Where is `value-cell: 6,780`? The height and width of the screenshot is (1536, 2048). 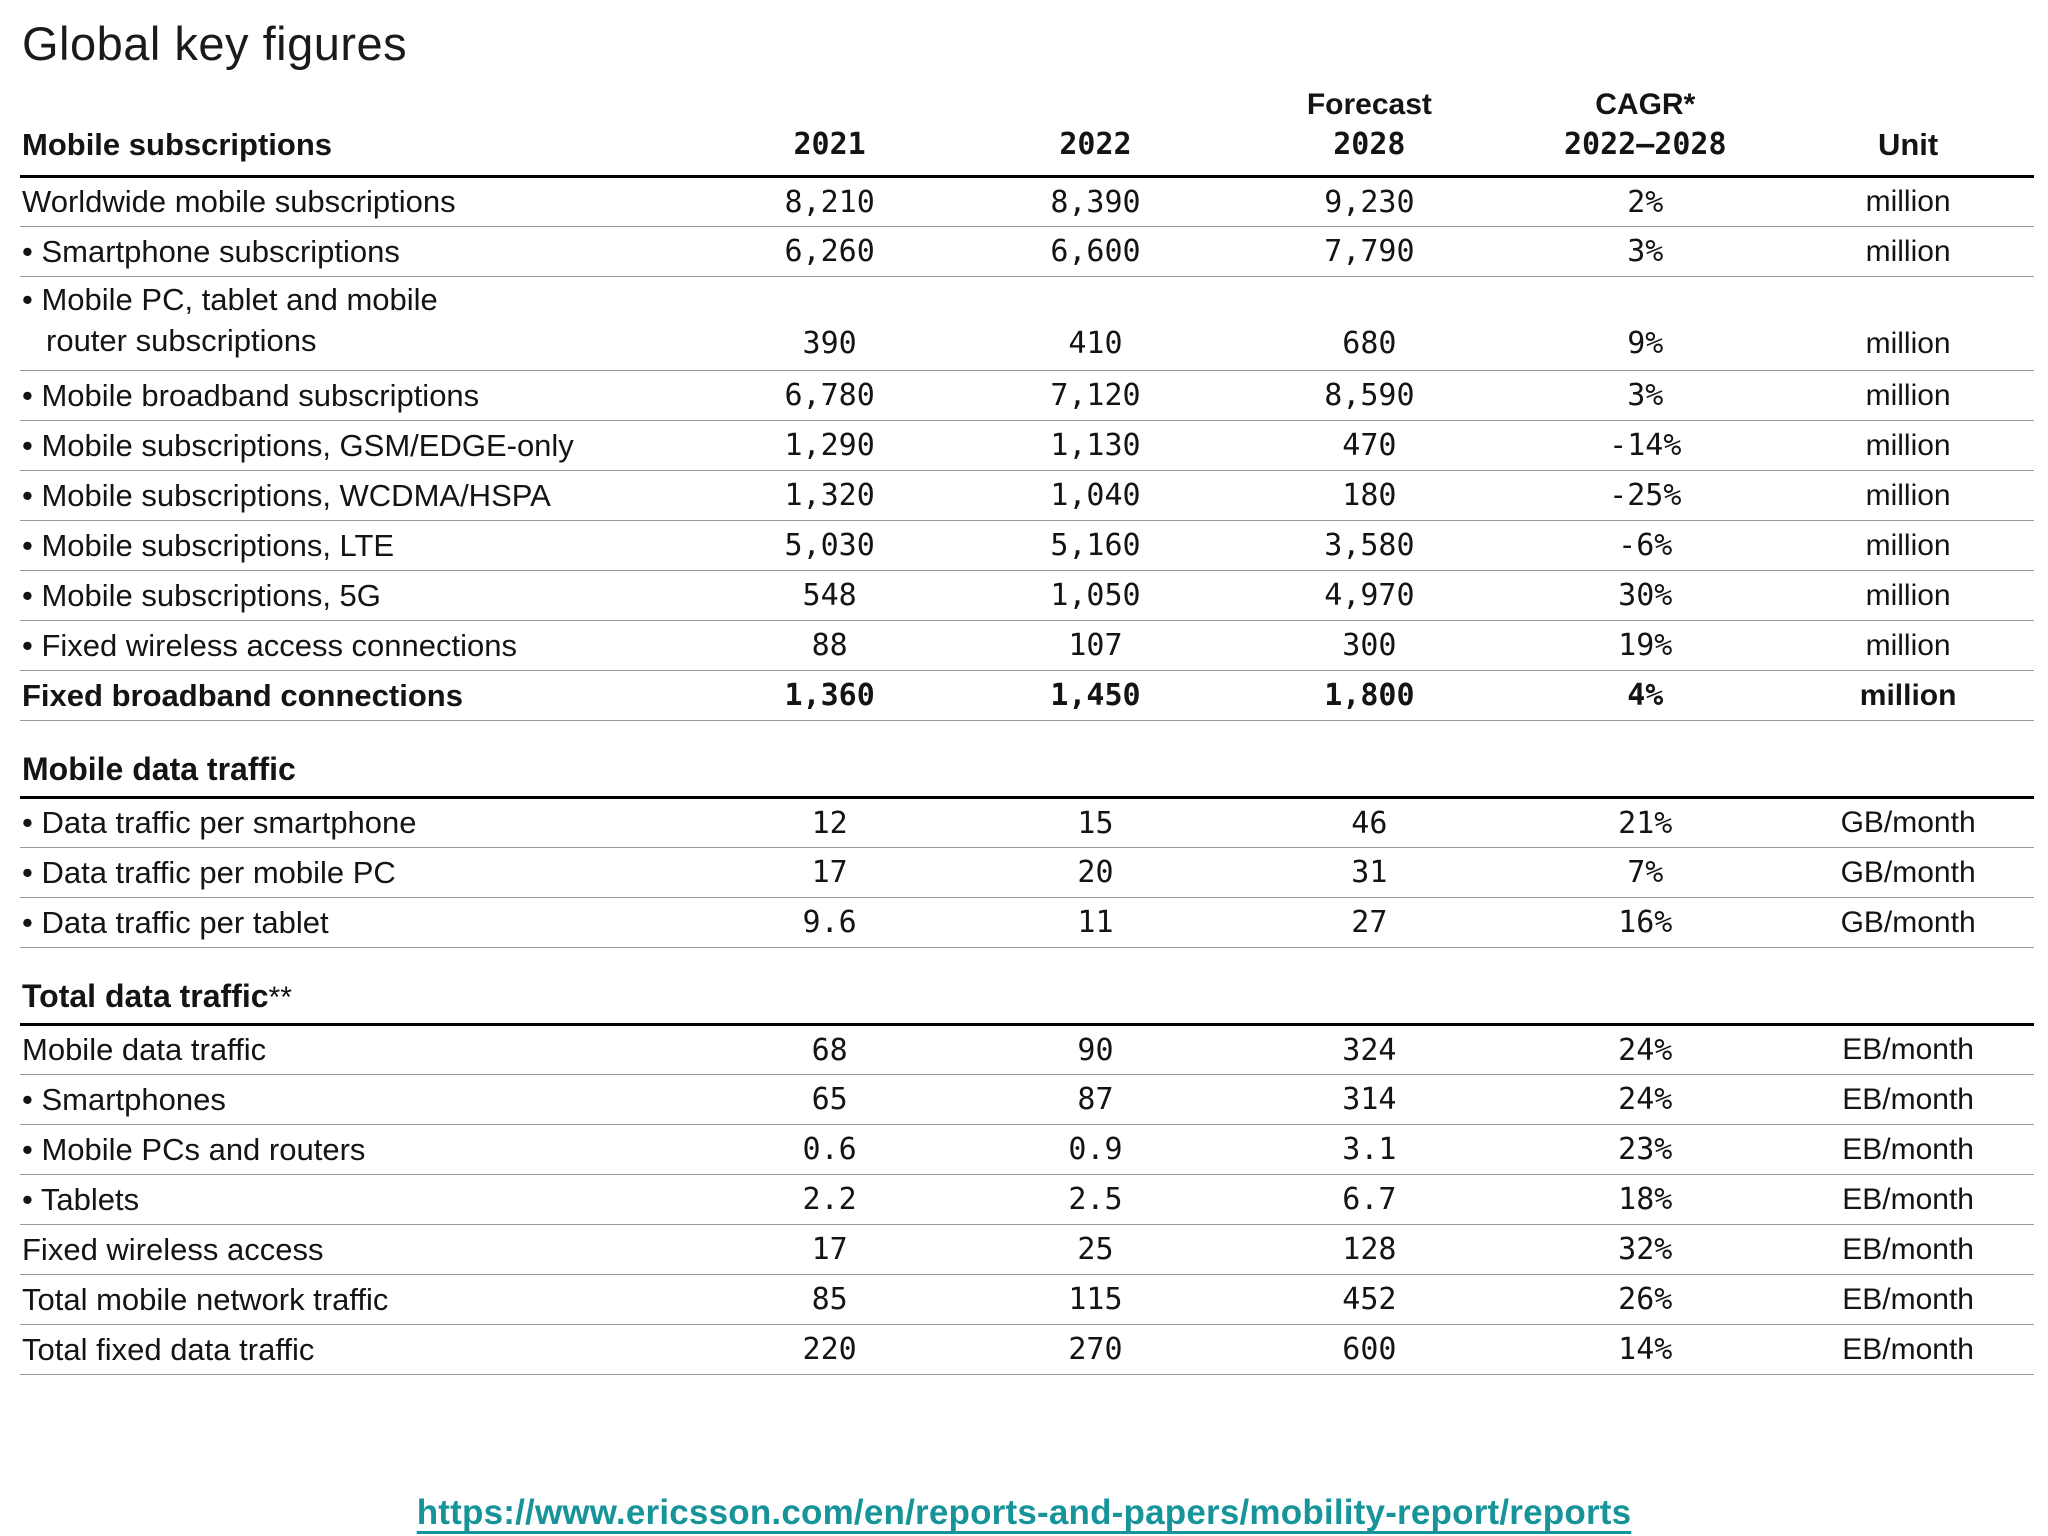 value-cell: 6,780 is located at coordinates (829, 395).